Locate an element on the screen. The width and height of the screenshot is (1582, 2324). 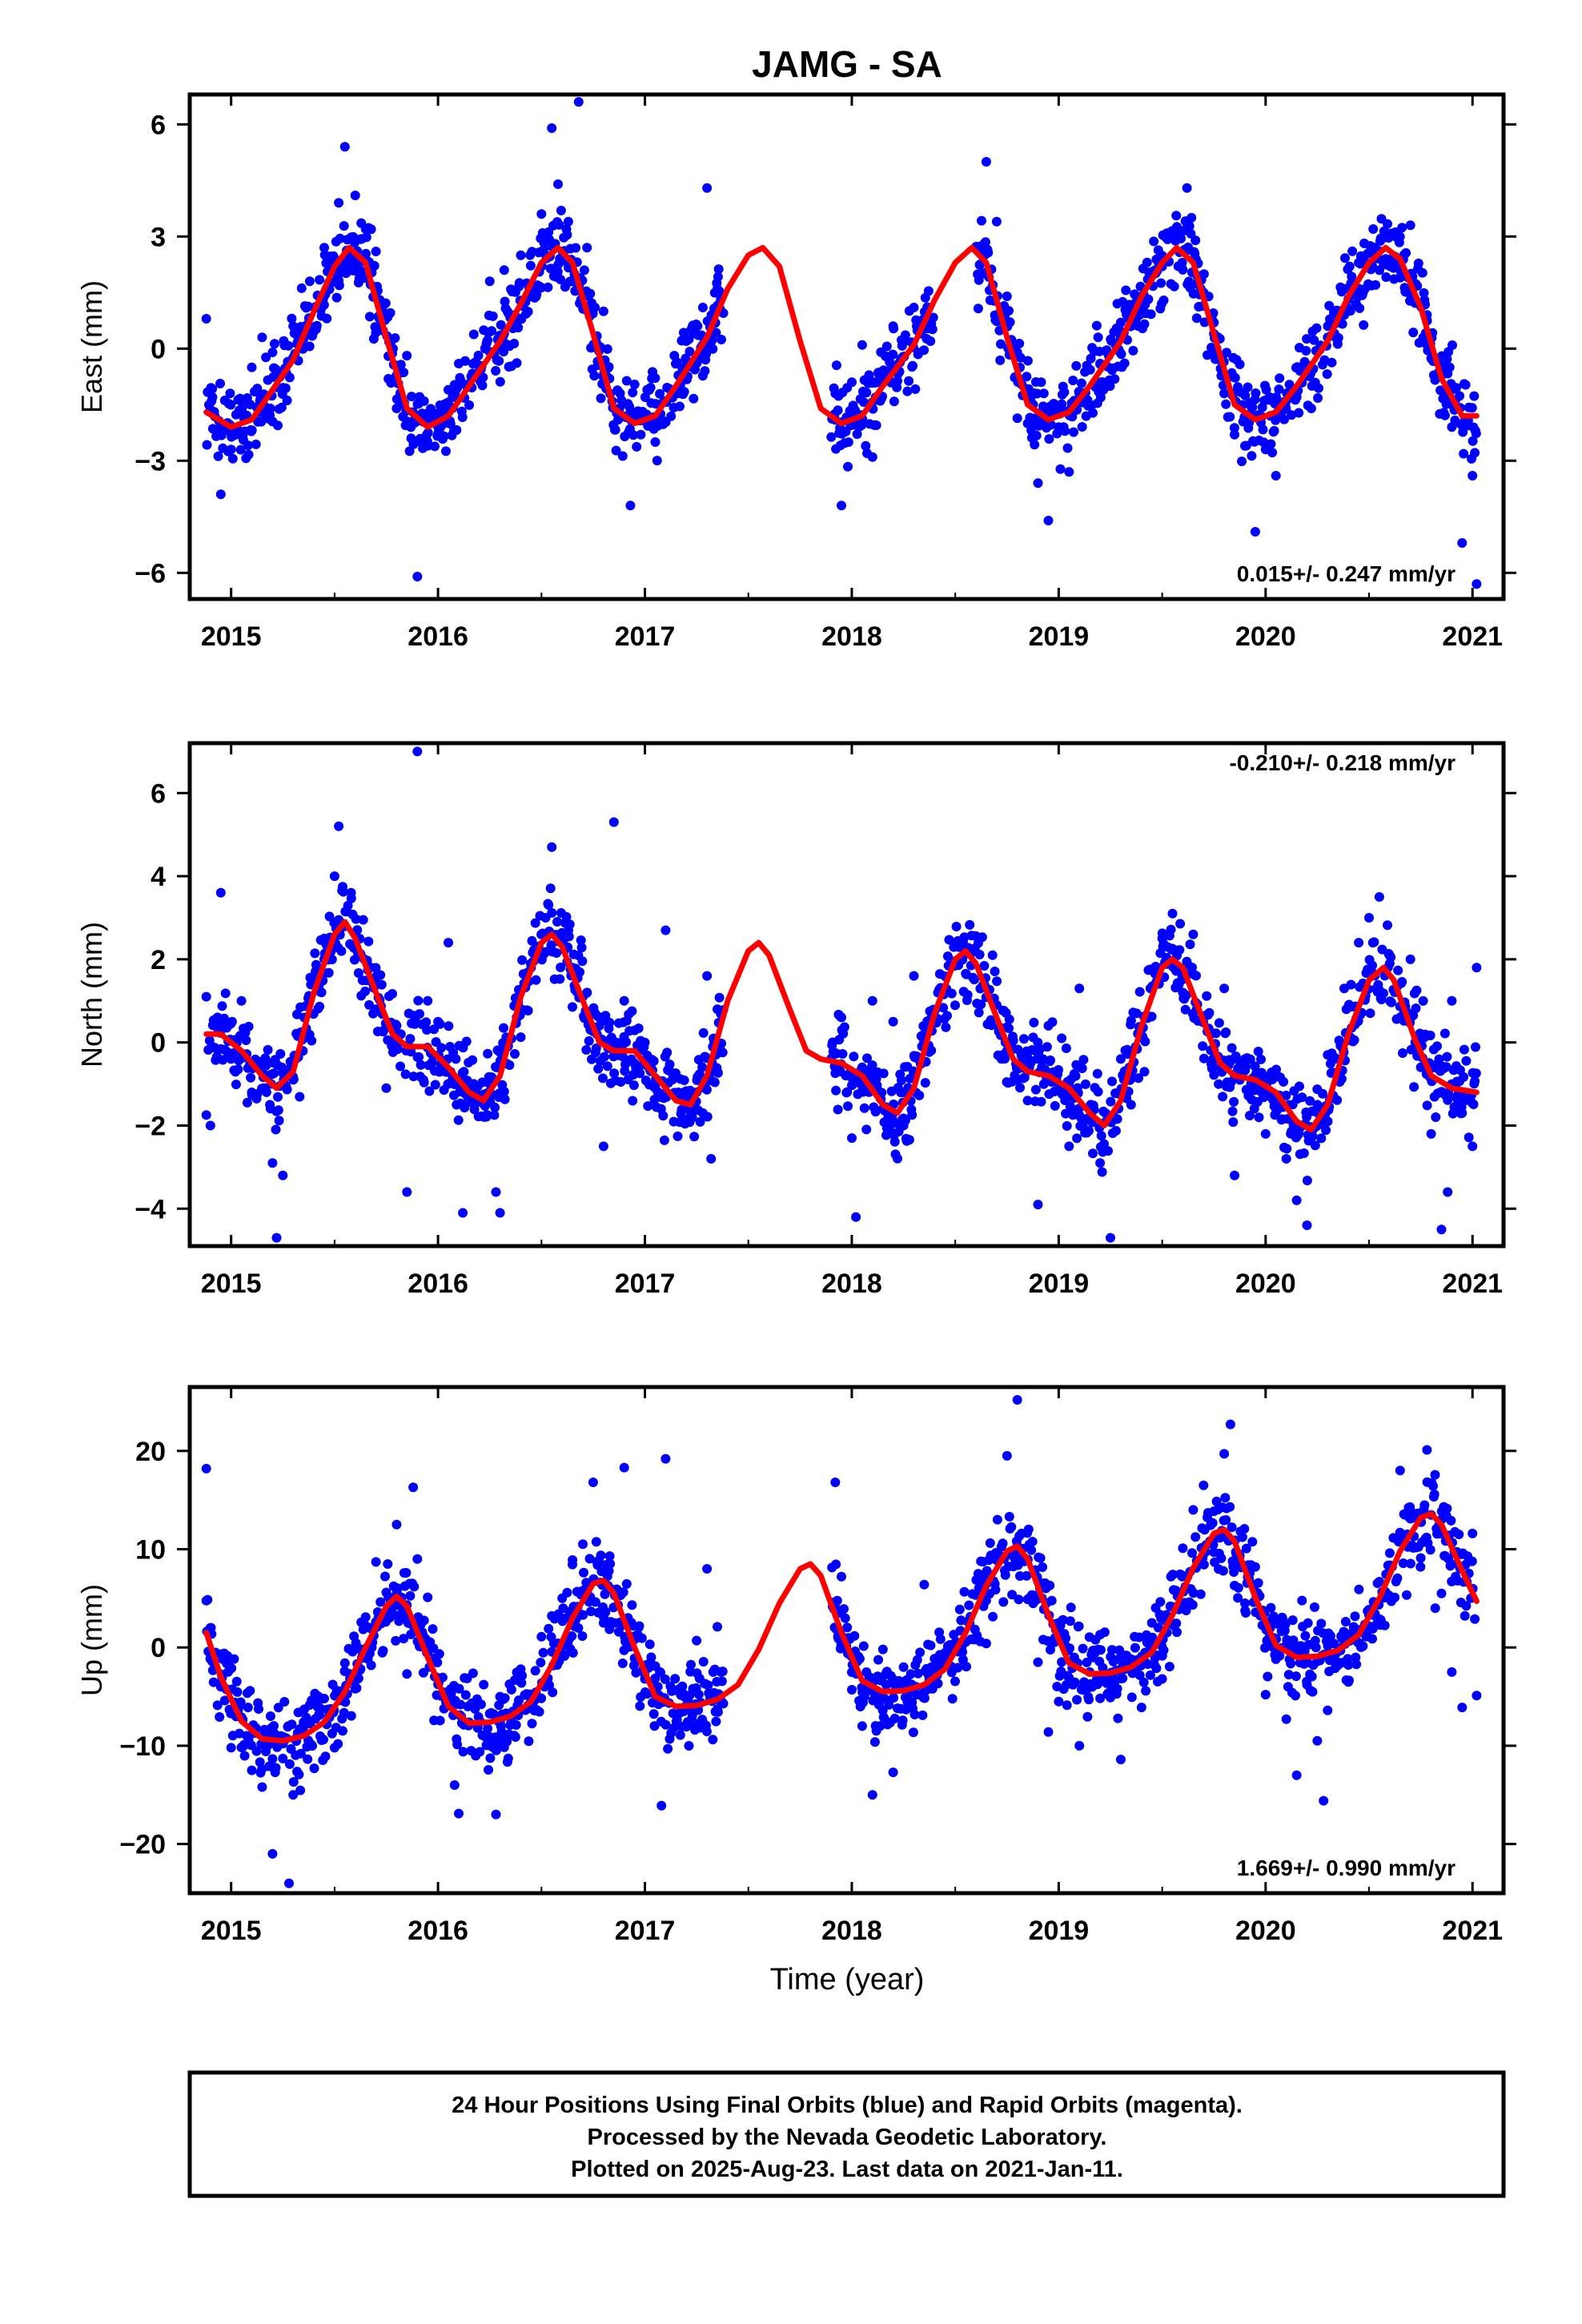
y-tick-label: 0 is located at coordinates (158, 1648).